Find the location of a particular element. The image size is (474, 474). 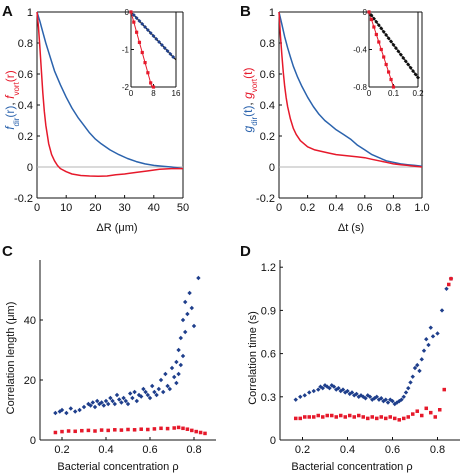

panel-a-x-tick-label: 20 is located at coordinates (95, 208).